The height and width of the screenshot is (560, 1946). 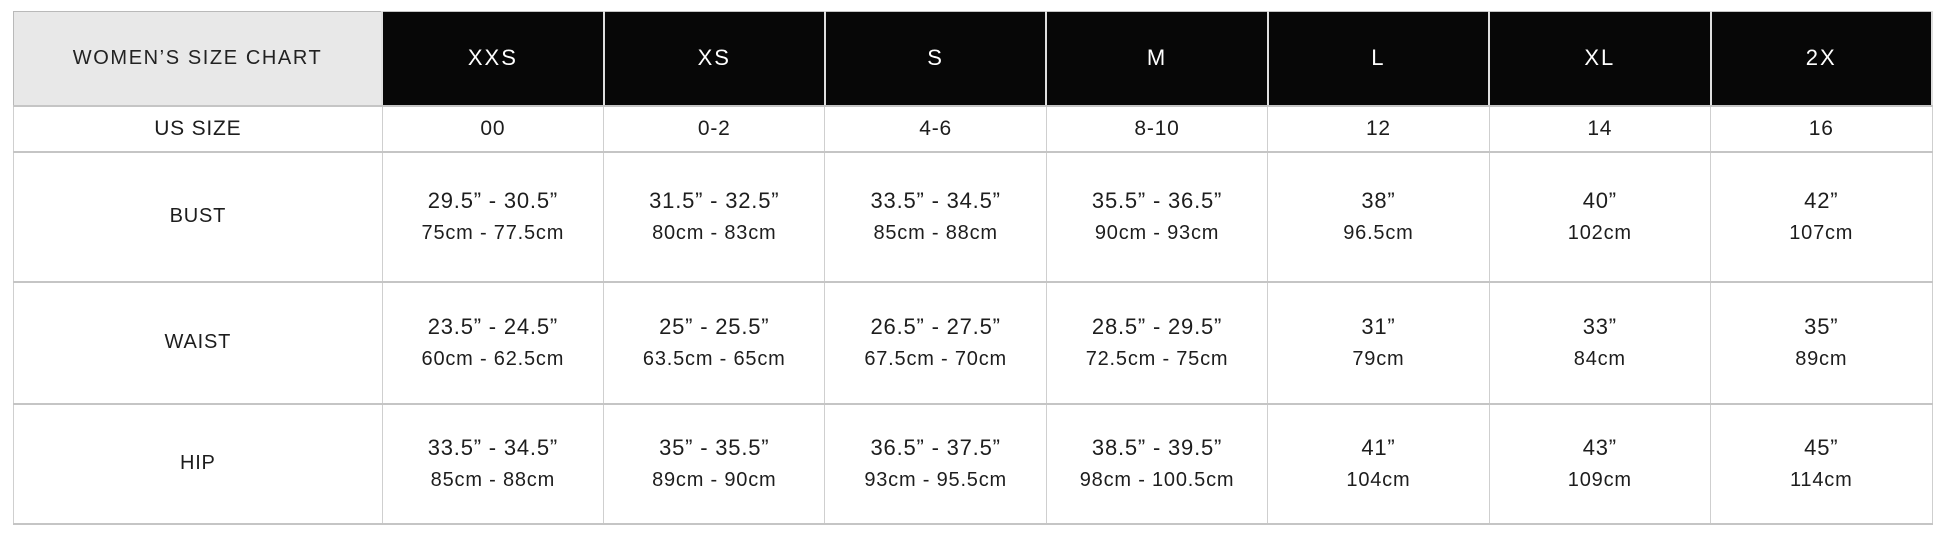 I want to click on size-header-xl: XL, so click(x=1600, y=59).